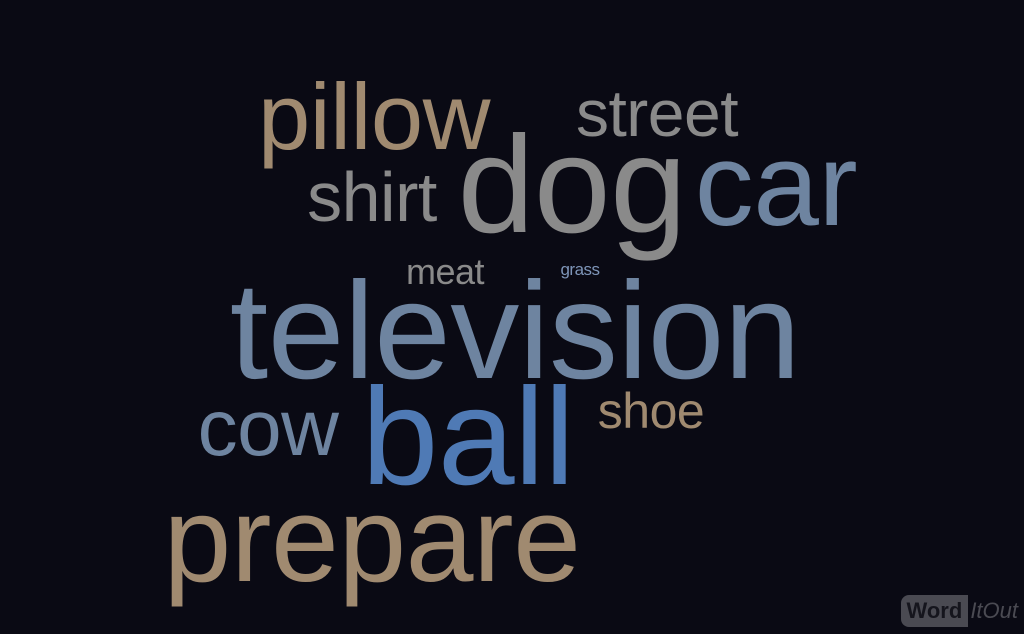 Image resolution: width=1024 pixels, height=634 pixels. Describe the element at coordinates (445, 271) in the screenshot. I see `word-meat: meat` at that location.